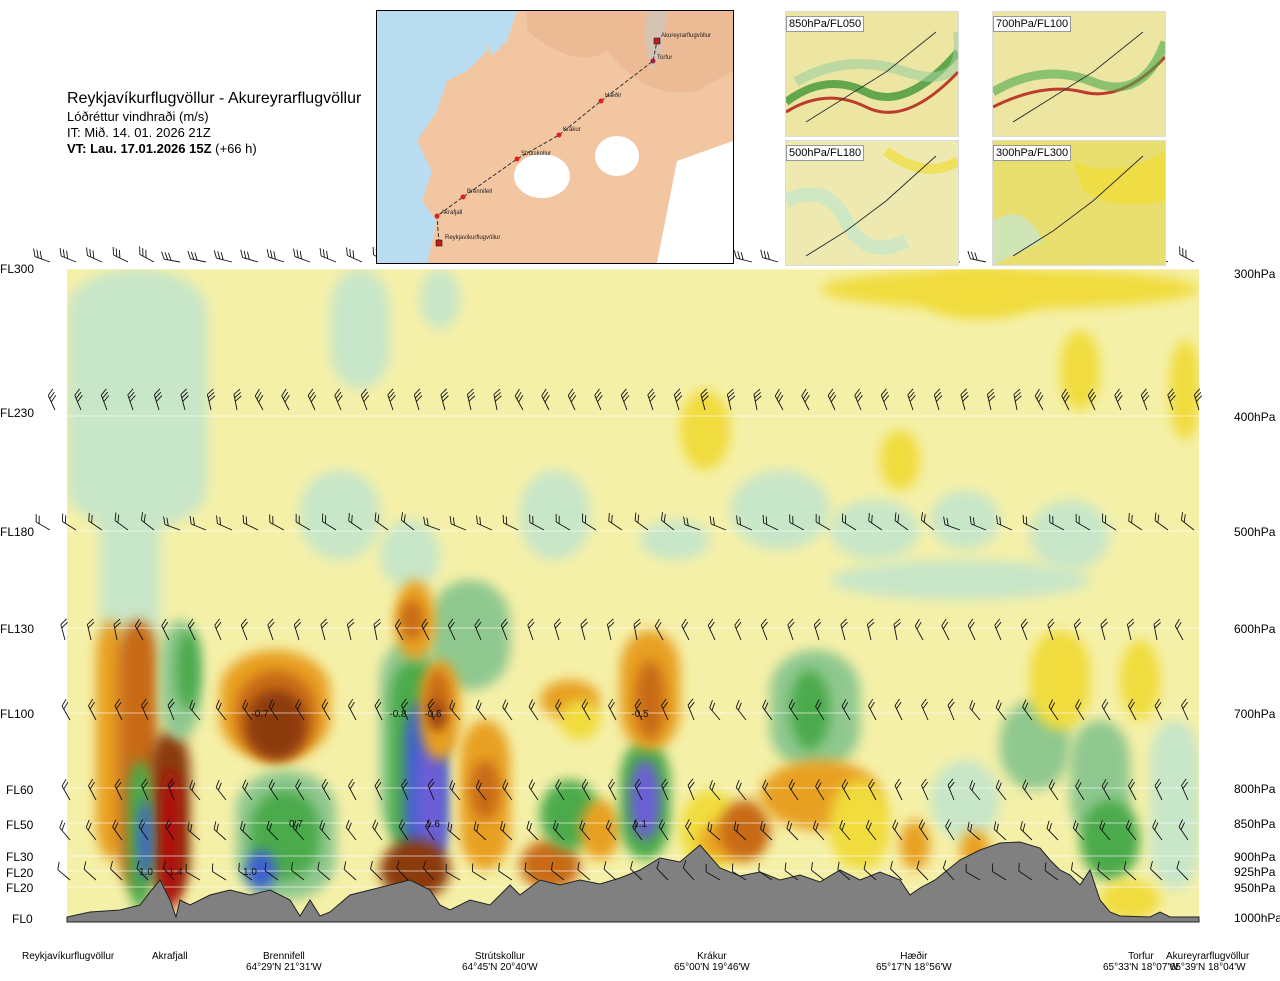 The width and height of the screenshot is (1280, 981). Describe the element at coordinates (500, 962) in the screenshot. I see `location-label: Strútskollur 64°45'N 20°40'W` at that location.